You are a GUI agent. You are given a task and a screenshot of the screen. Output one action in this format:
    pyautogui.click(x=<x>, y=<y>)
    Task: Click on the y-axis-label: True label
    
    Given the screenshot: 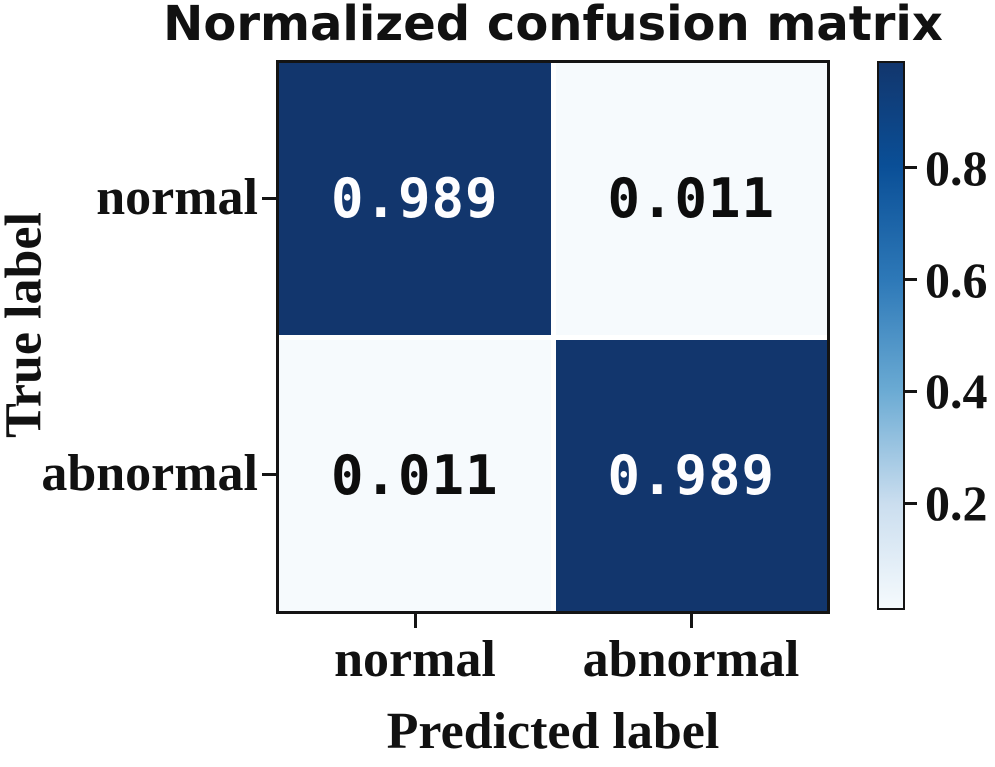 What is the action you would take?
    pyautogui.click(x=26, y=325)
    